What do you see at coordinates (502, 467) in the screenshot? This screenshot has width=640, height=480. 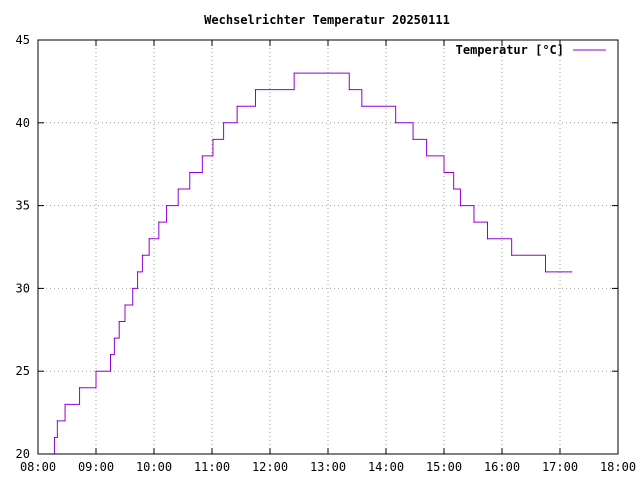 I see `x-tick-label: 16:00` at bounding box center [502, 467].